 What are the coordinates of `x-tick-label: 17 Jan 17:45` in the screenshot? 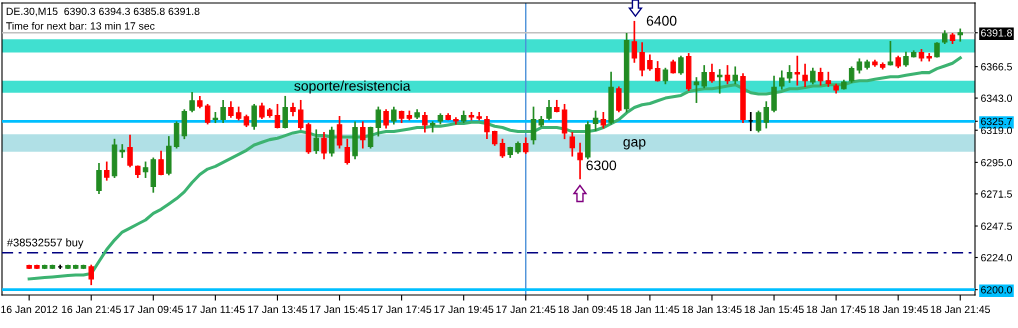 It's located at (402, 309).